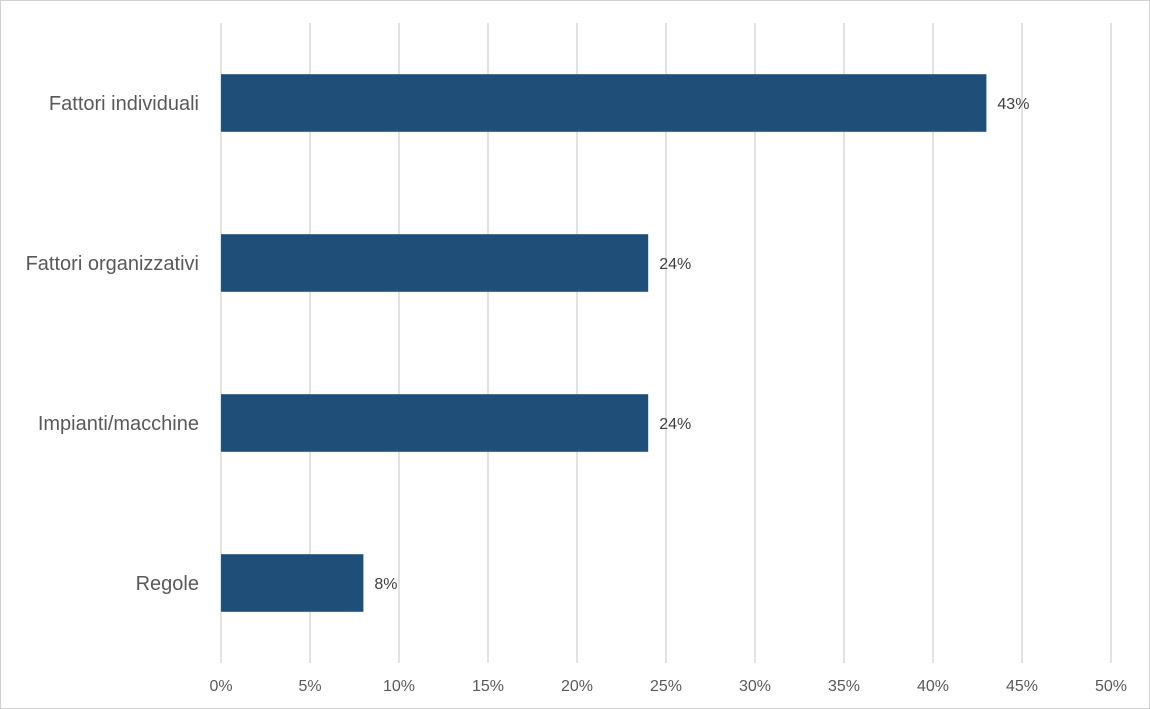 The height and width of the screenshot is (709, 1150). What do you see at coordinates (1111, 686) in the screenshot?
I see `x-tick-label: 50%` at bounding box center [1111, 686].